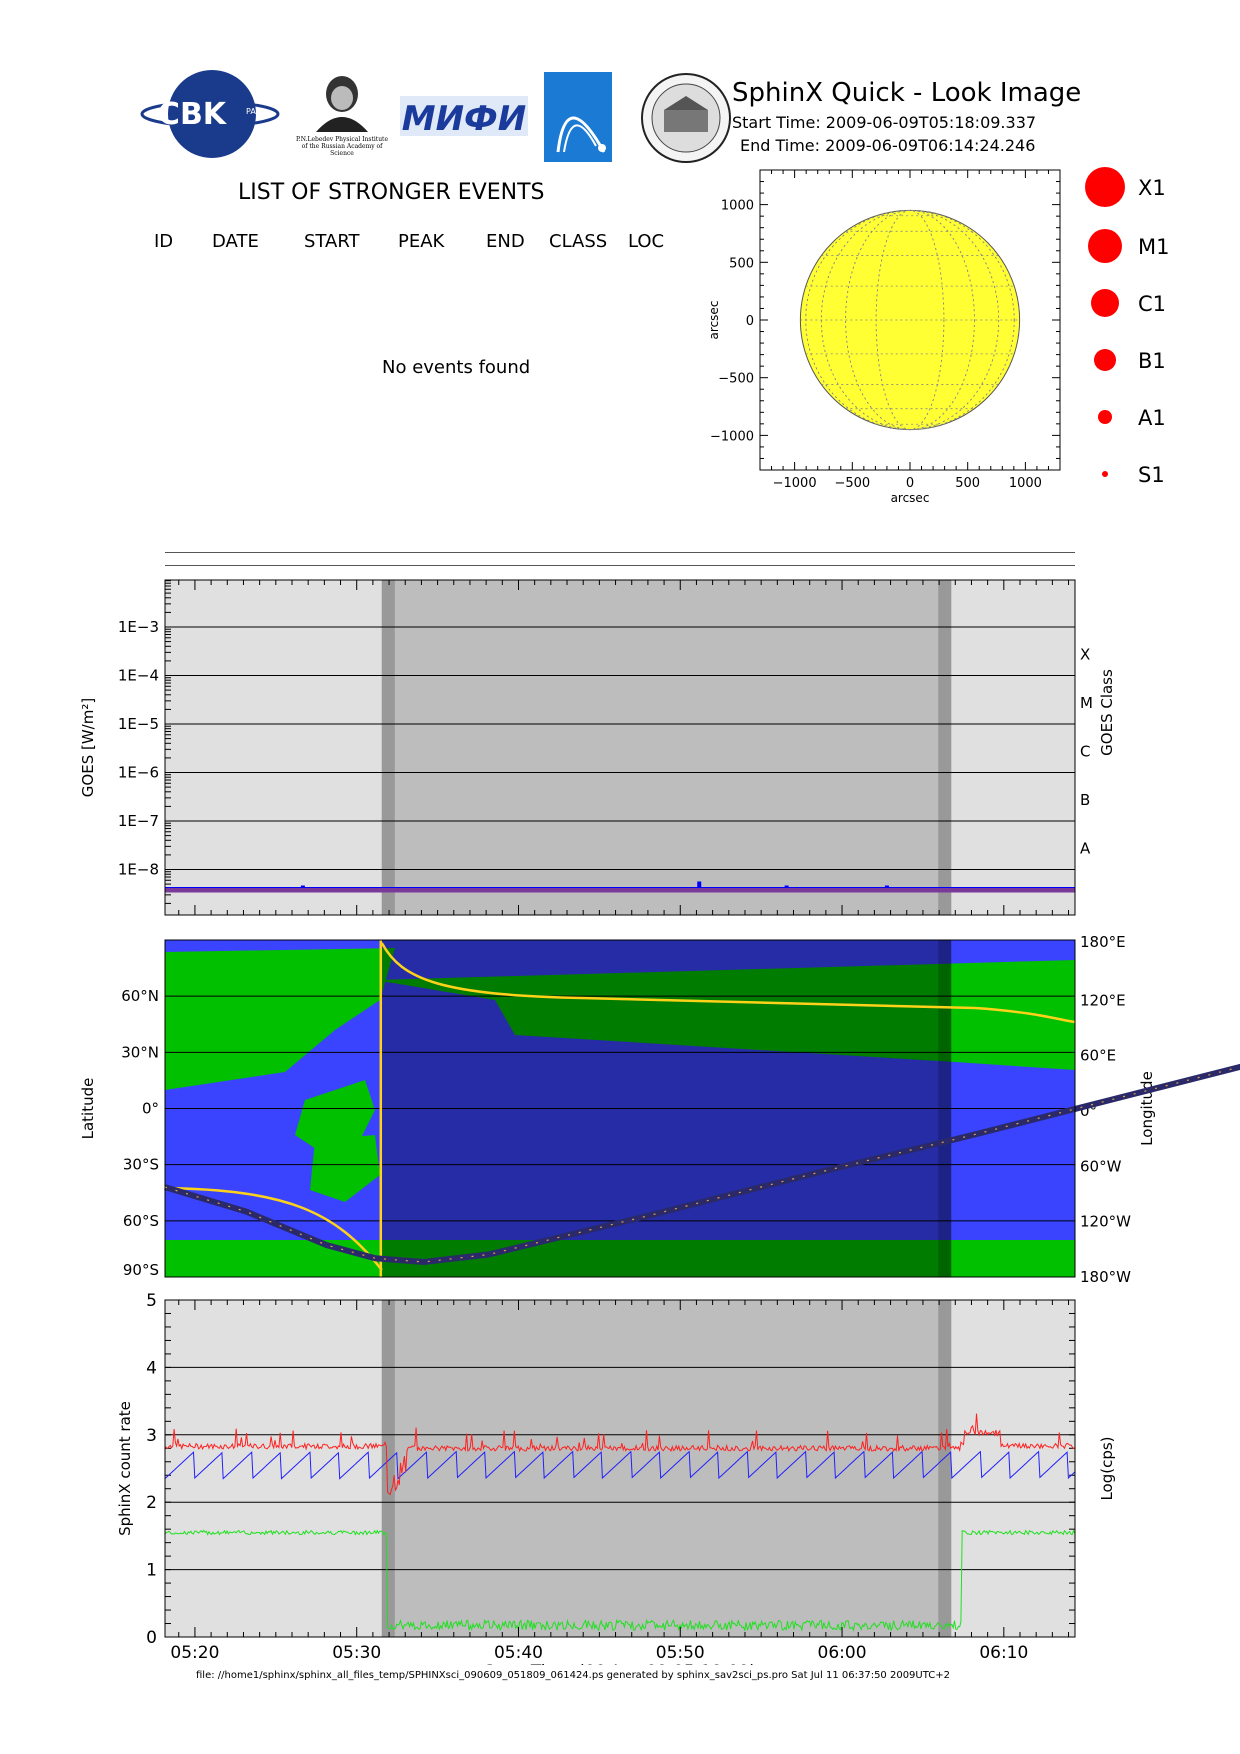  What do you see at coordinates (151, 1571) in the screenshot?
I see `count-rate-tick-label: 1` at bounding box center [151, 1571].